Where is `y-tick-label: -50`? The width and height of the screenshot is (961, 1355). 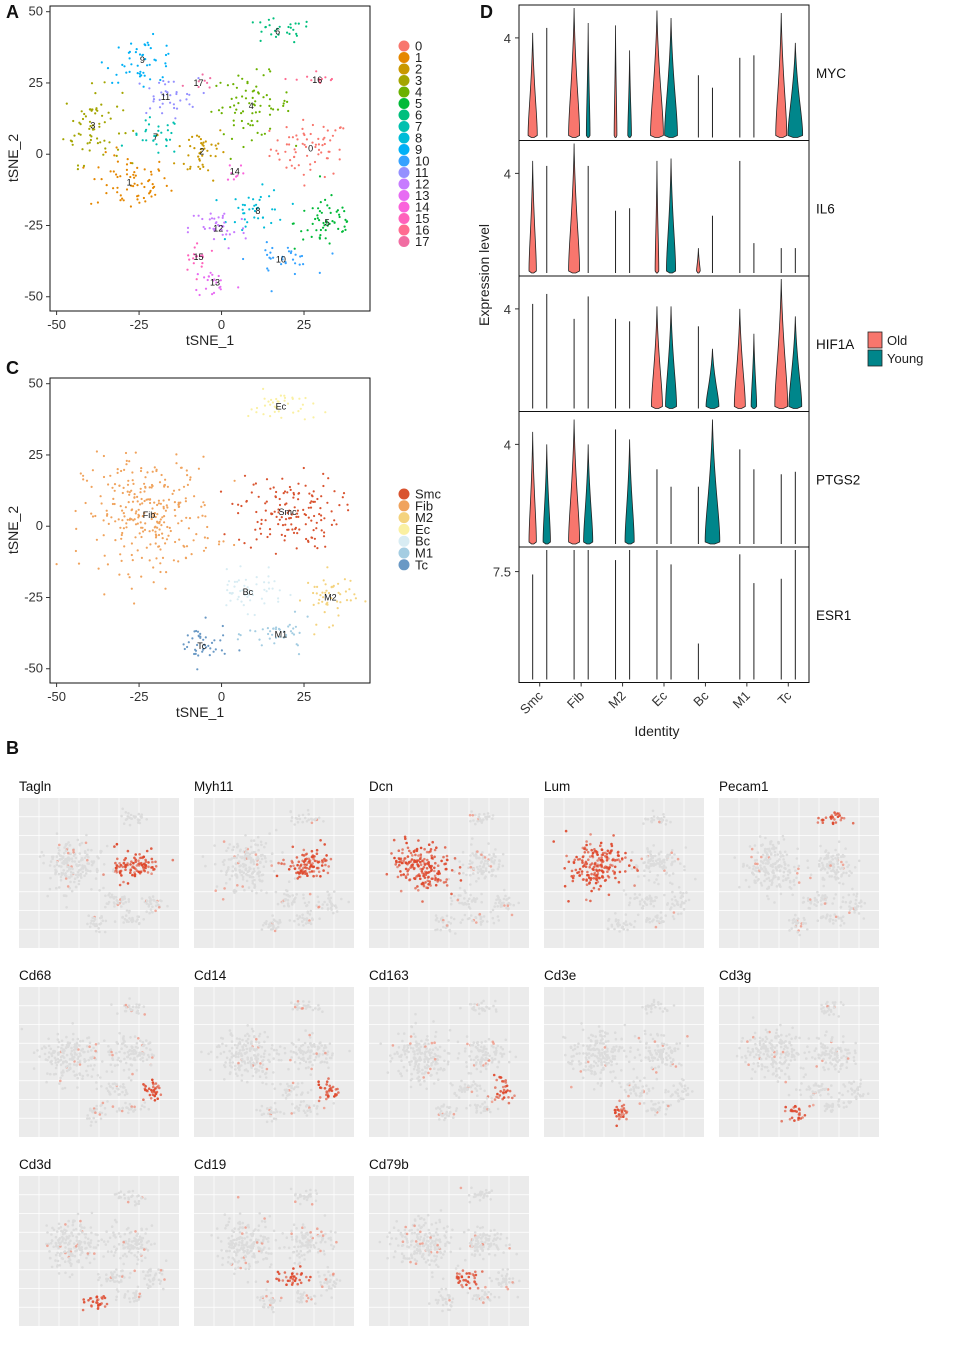 y-tick-label: -50 is located at coordinates (33, 668).